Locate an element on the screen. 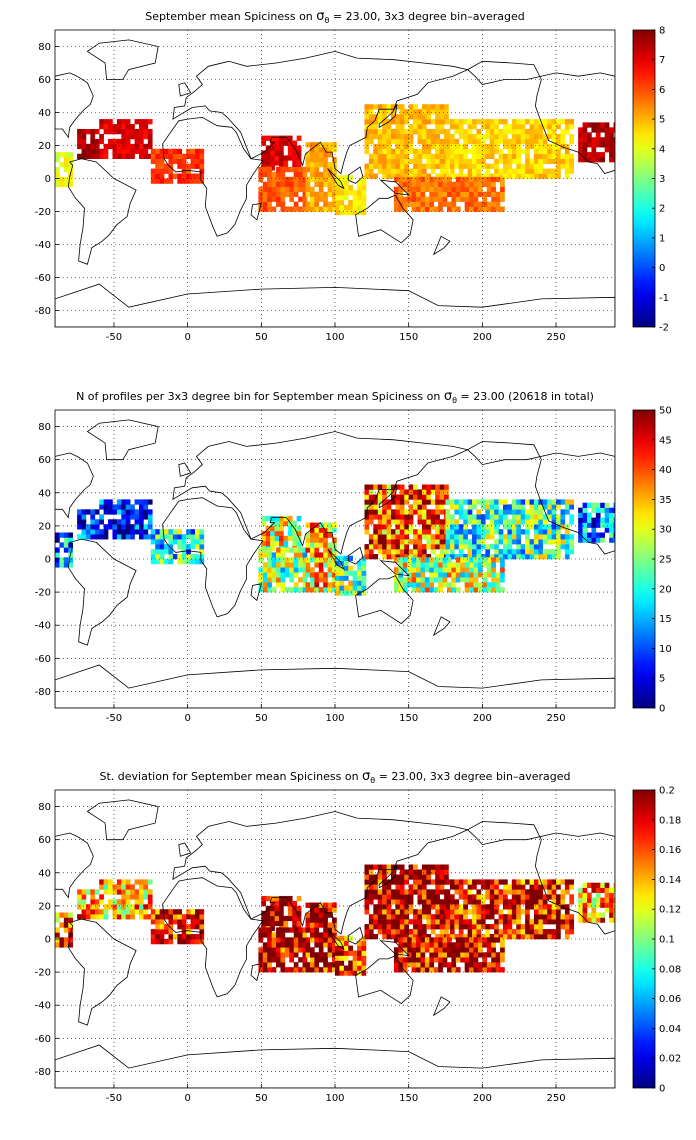 This screenshot has height=1140, width=696. colorbar-tick-label: 1 is located at coordinates (662, 238).